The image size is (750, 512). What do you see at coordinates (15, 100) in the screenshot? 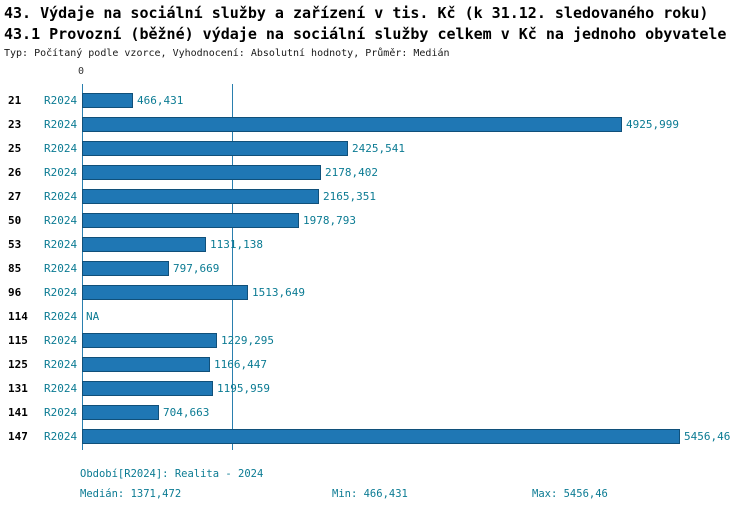
I see `row-category-label: 21` at bounding box center [15, 100].